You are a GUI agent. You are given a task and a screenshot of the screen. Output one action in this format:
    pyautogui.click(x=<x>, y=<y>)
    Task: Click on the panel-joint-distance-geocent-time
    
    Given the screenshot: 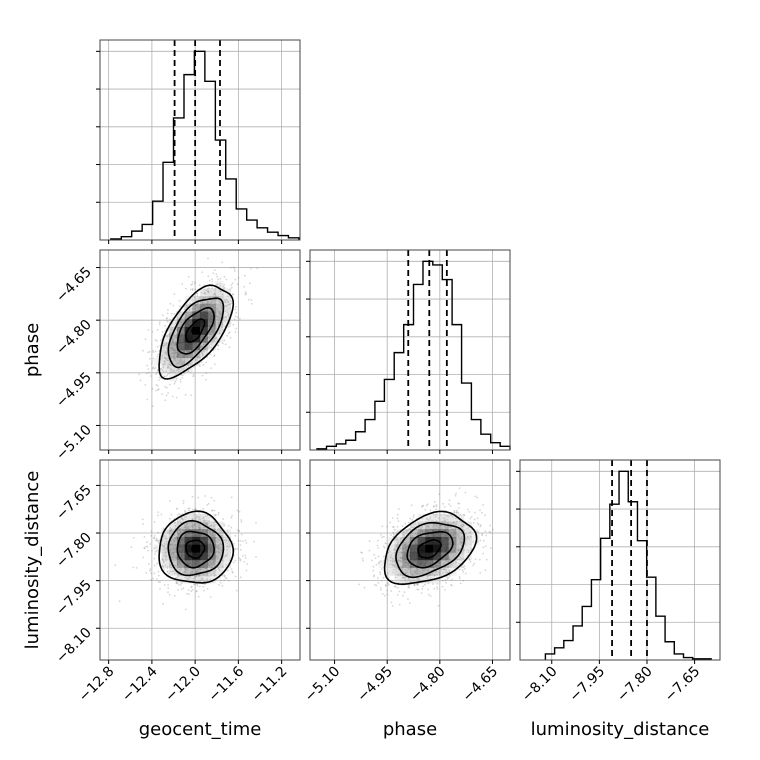 What is the action you would take?
    pyautogui.click(x=198, y=561)
    